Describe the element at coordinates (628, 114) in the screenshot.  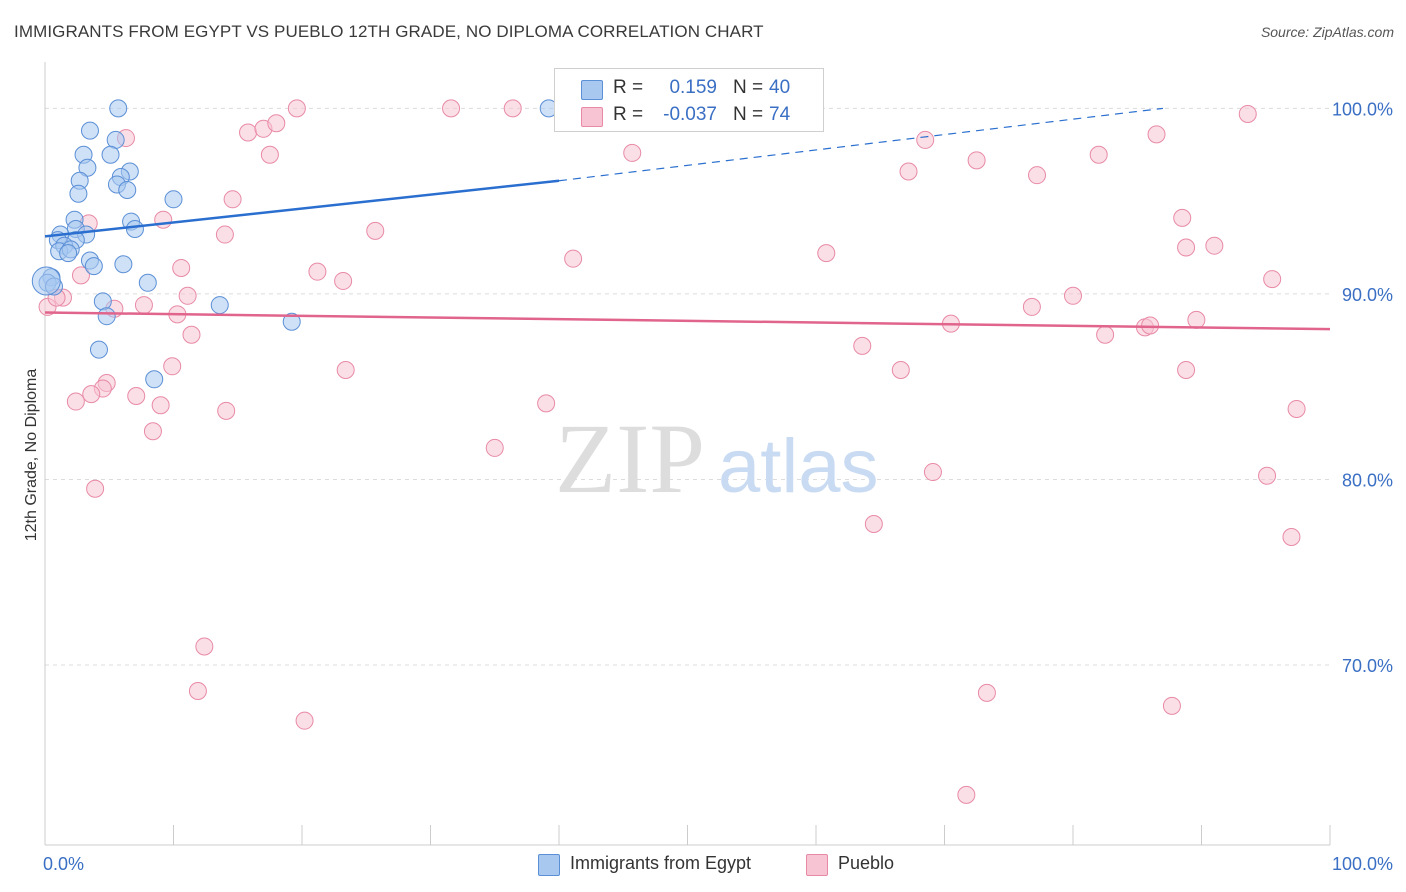
I see `legend-r-label: R =` at that location.